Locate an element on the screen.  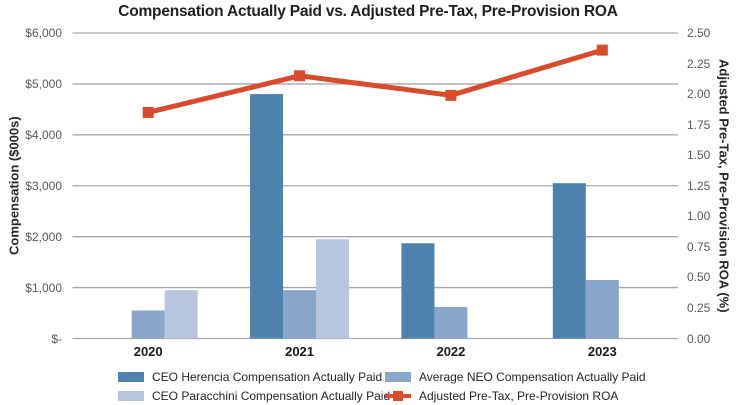
roa-marker-2021 is located at coordinates (300, 76).